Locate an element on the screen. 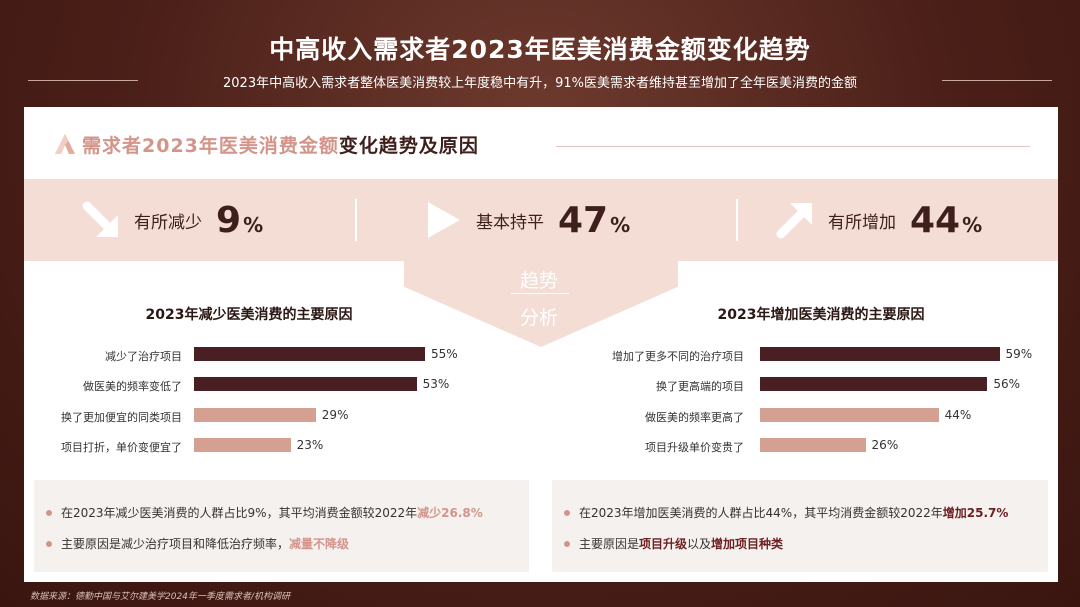  stat-flat-value: 47 is located at coordinates (583, 220).